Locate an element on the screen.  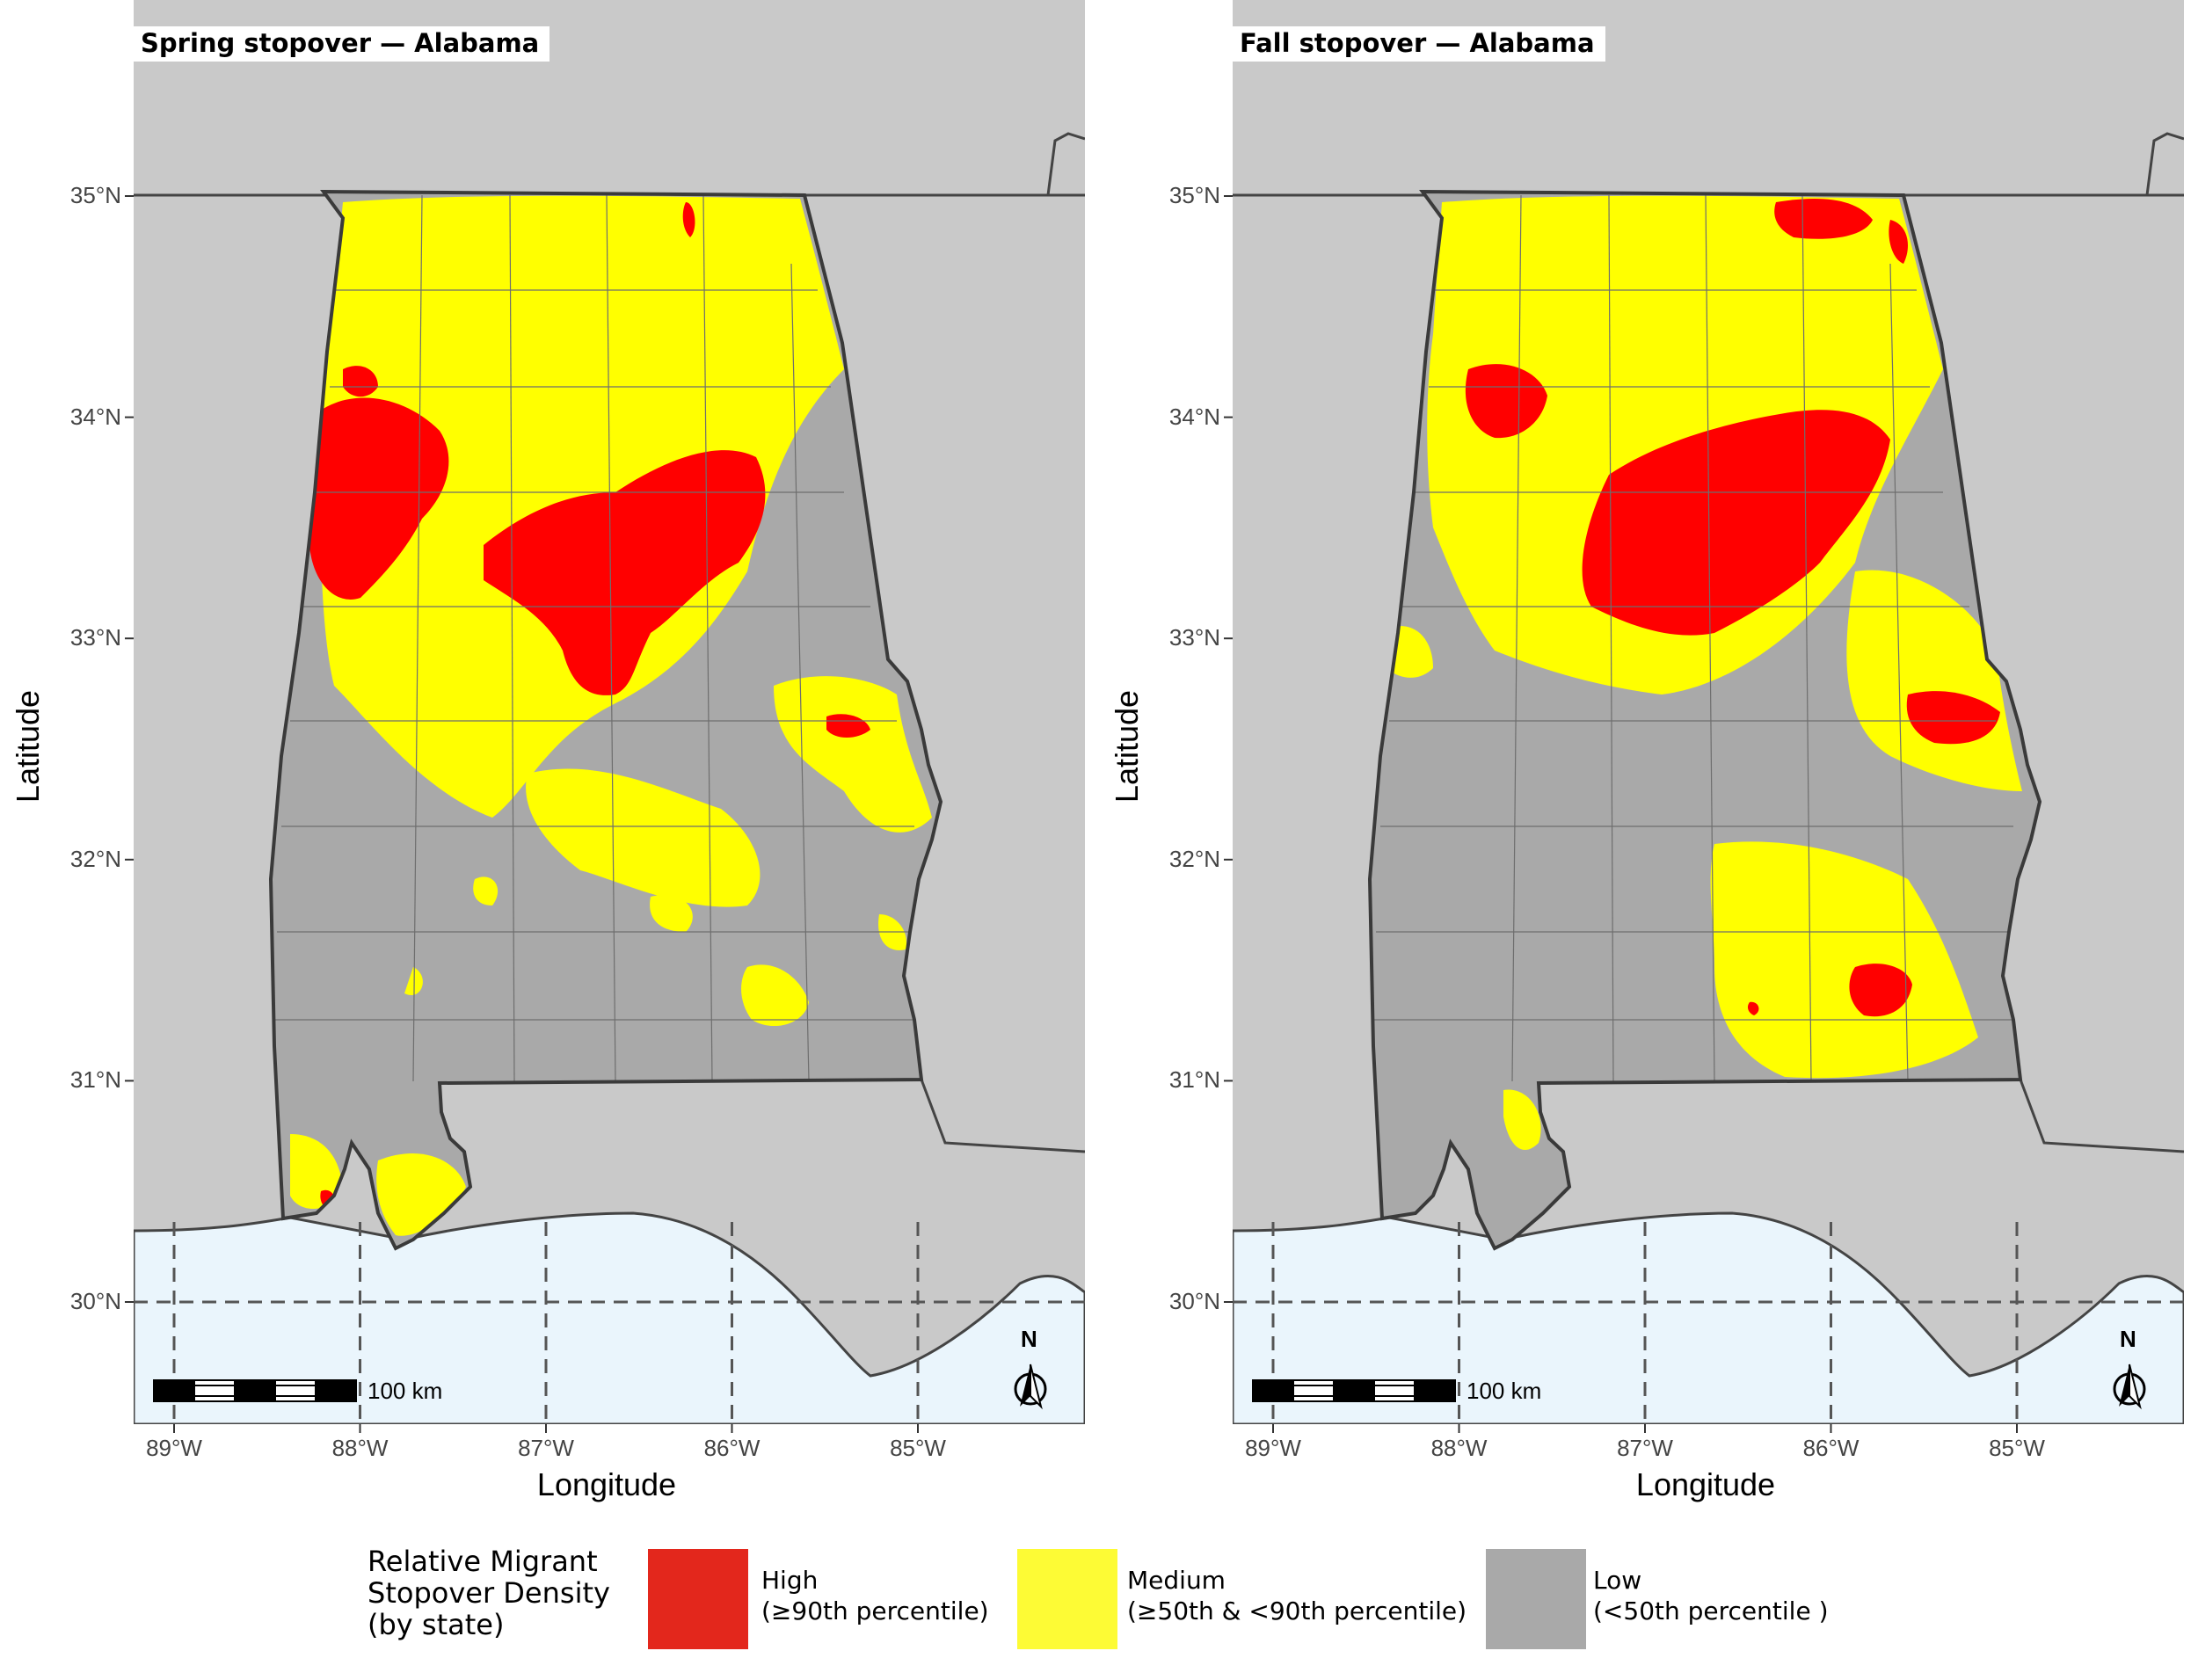
legend-label-low: Low (<50th percentile ) is located at coordinates (1711, 1595).